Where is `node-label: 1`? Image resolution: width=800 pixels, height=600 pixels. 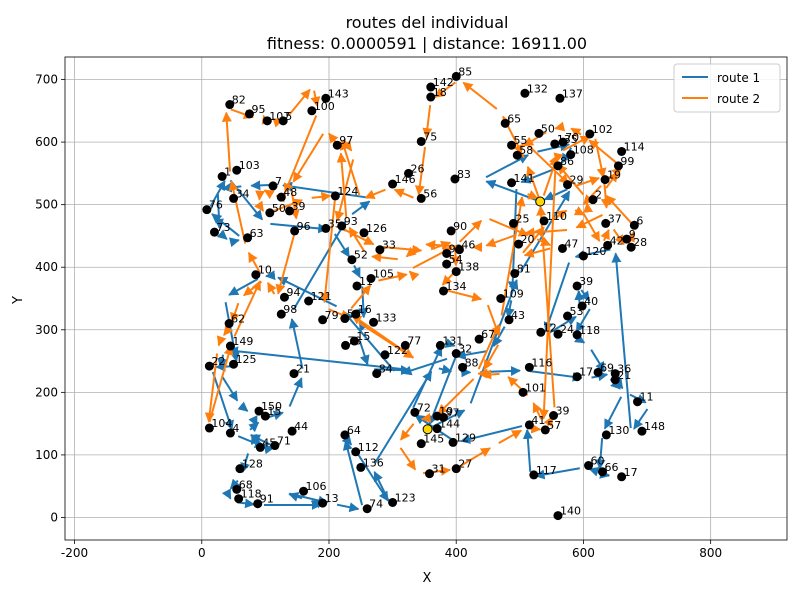
node-label: 1 is located at coordinates (227, 171).